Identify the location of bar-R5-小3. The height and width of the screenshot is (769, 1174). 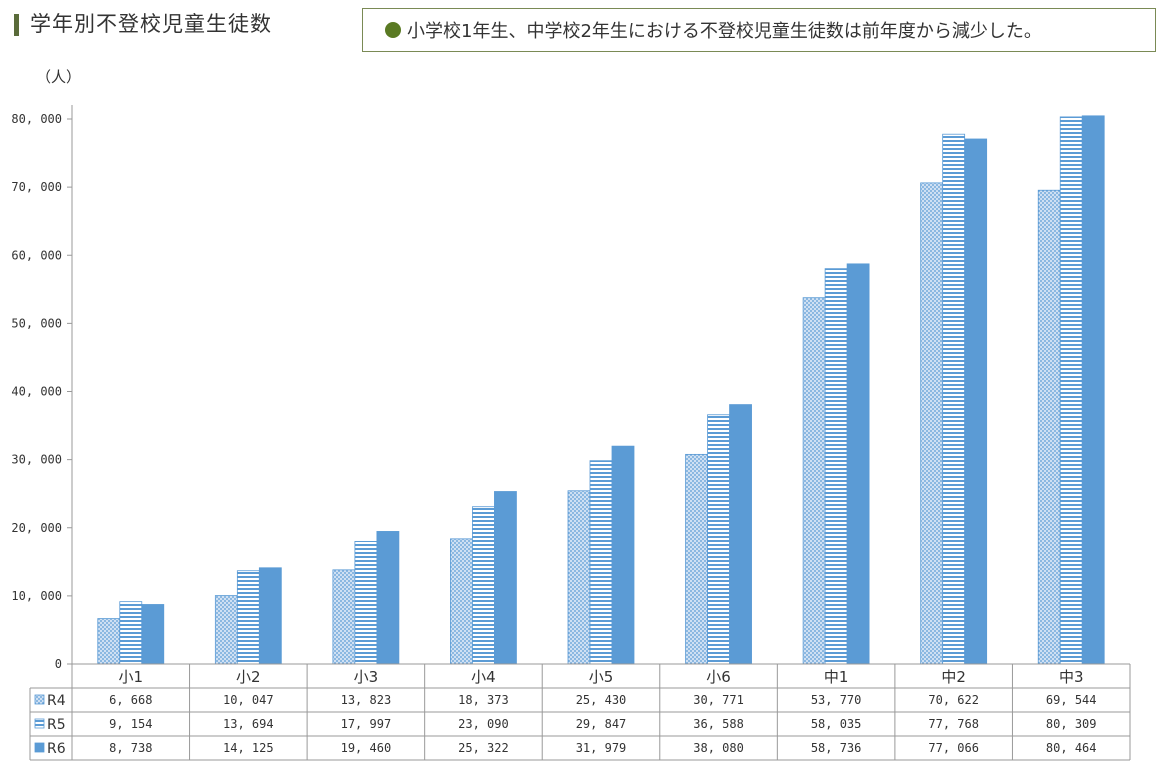
(366, 602).